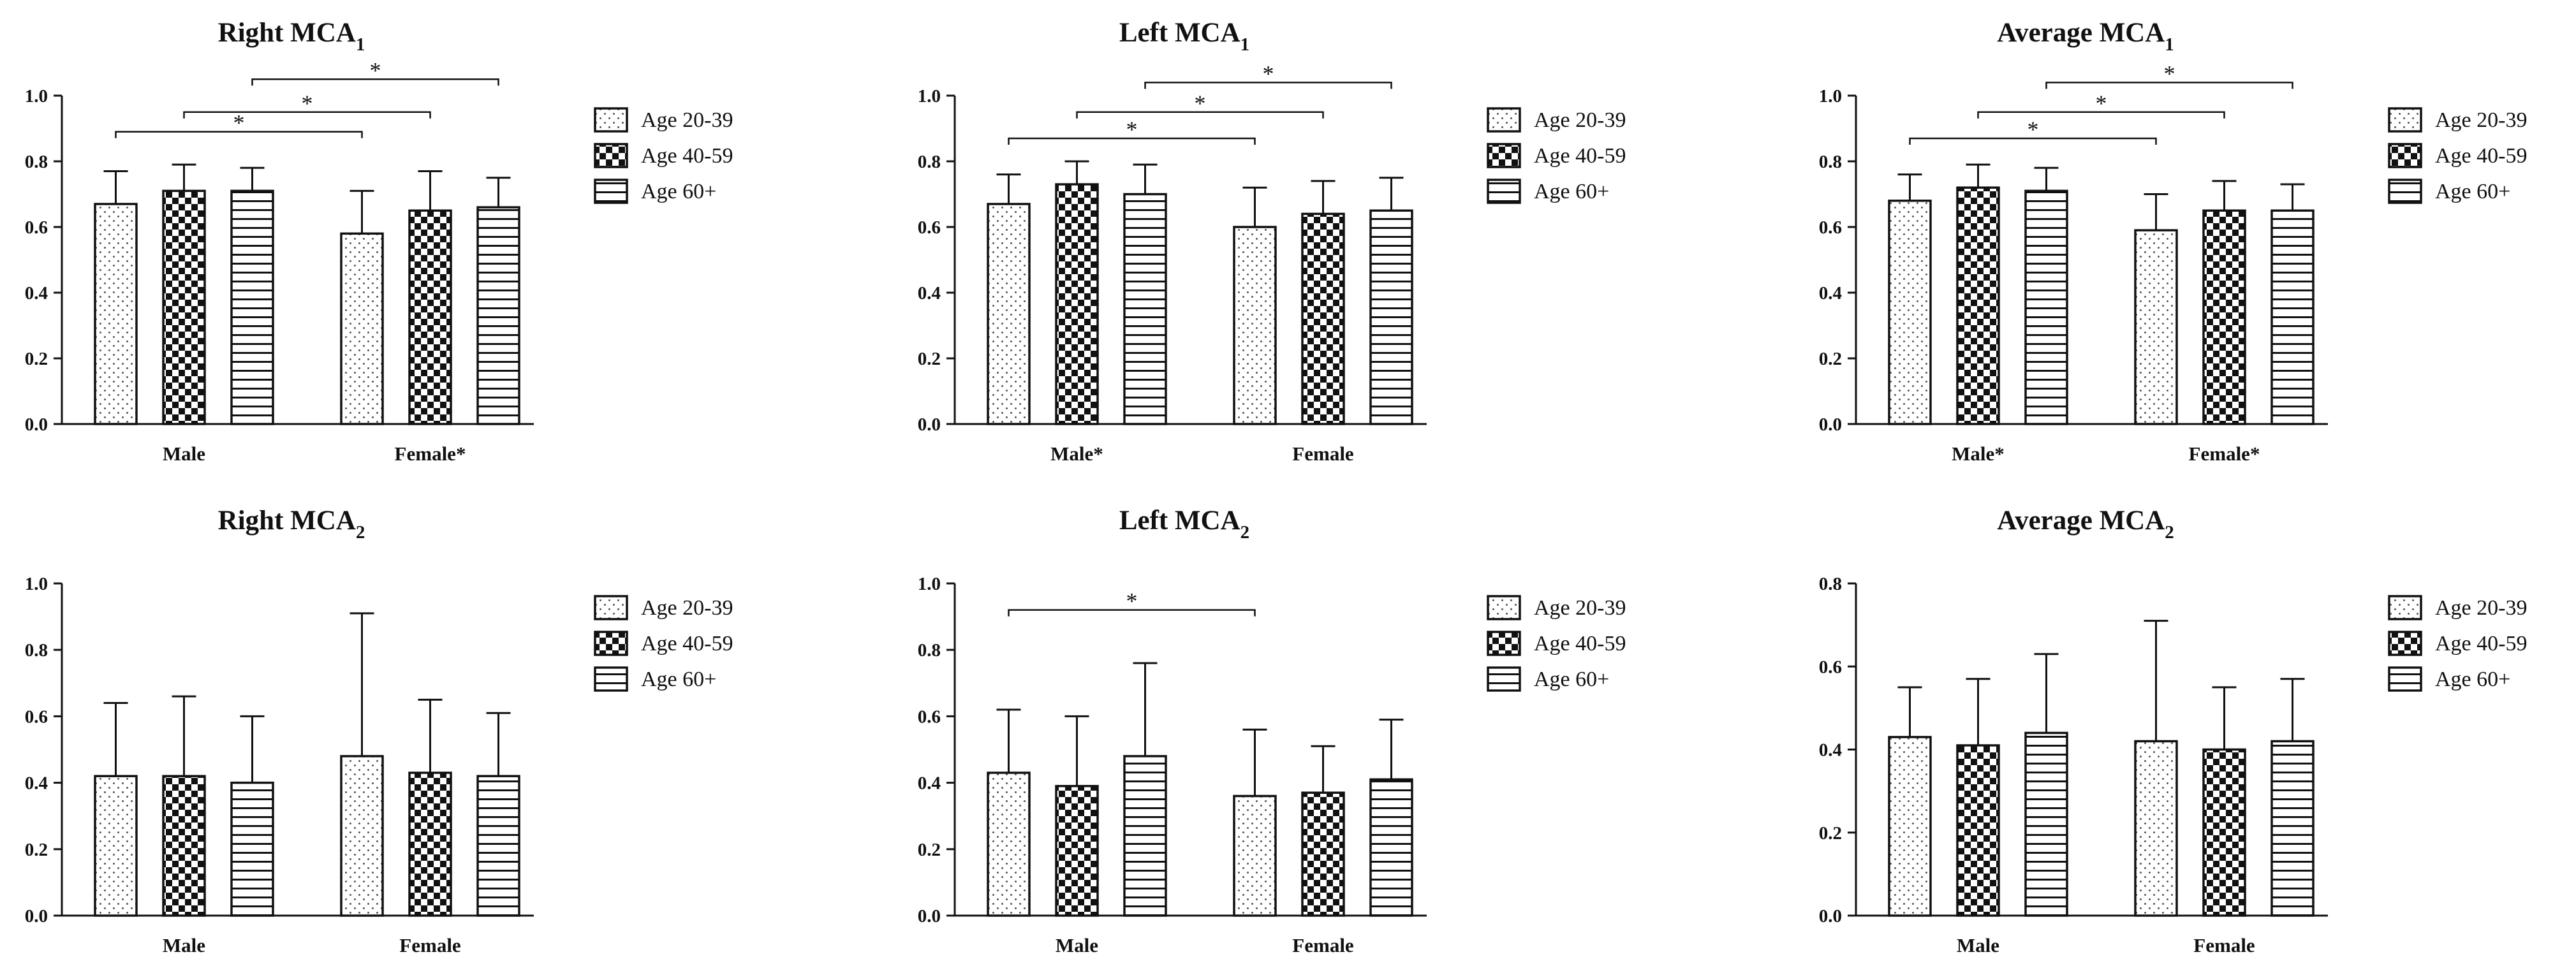  I want to click on chart-title: Right MCA1, so click(291, 36).